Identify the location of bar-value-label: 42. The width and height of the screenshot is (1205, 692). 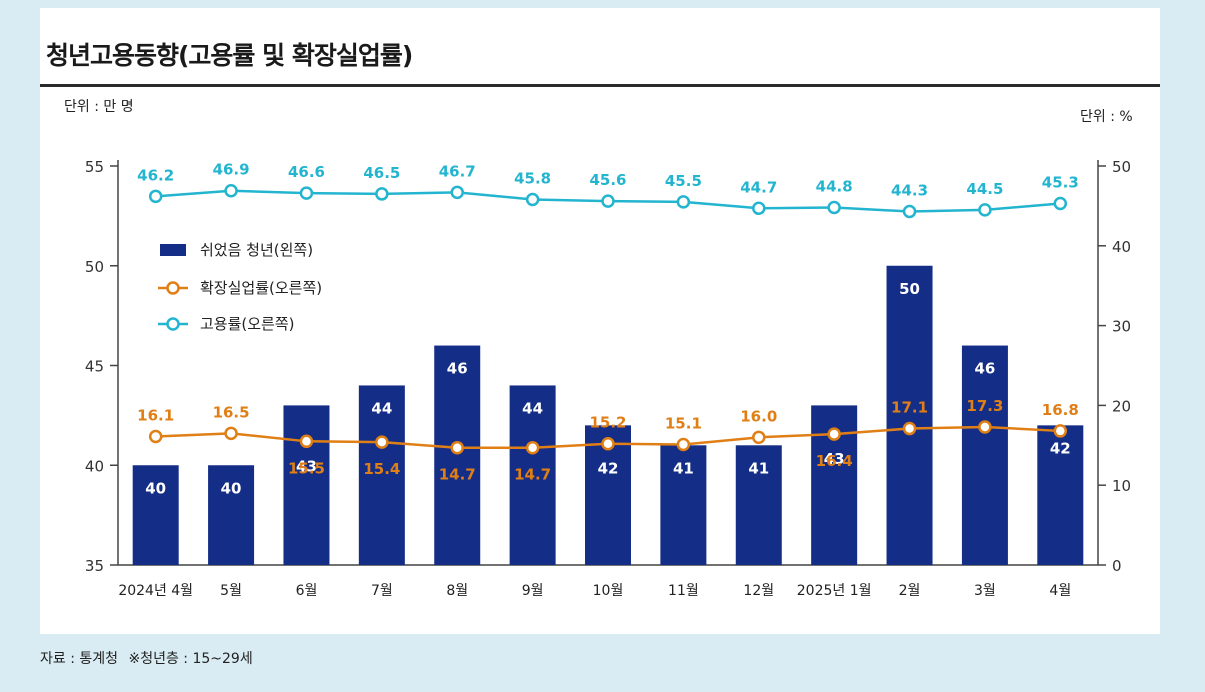
(608, 469).